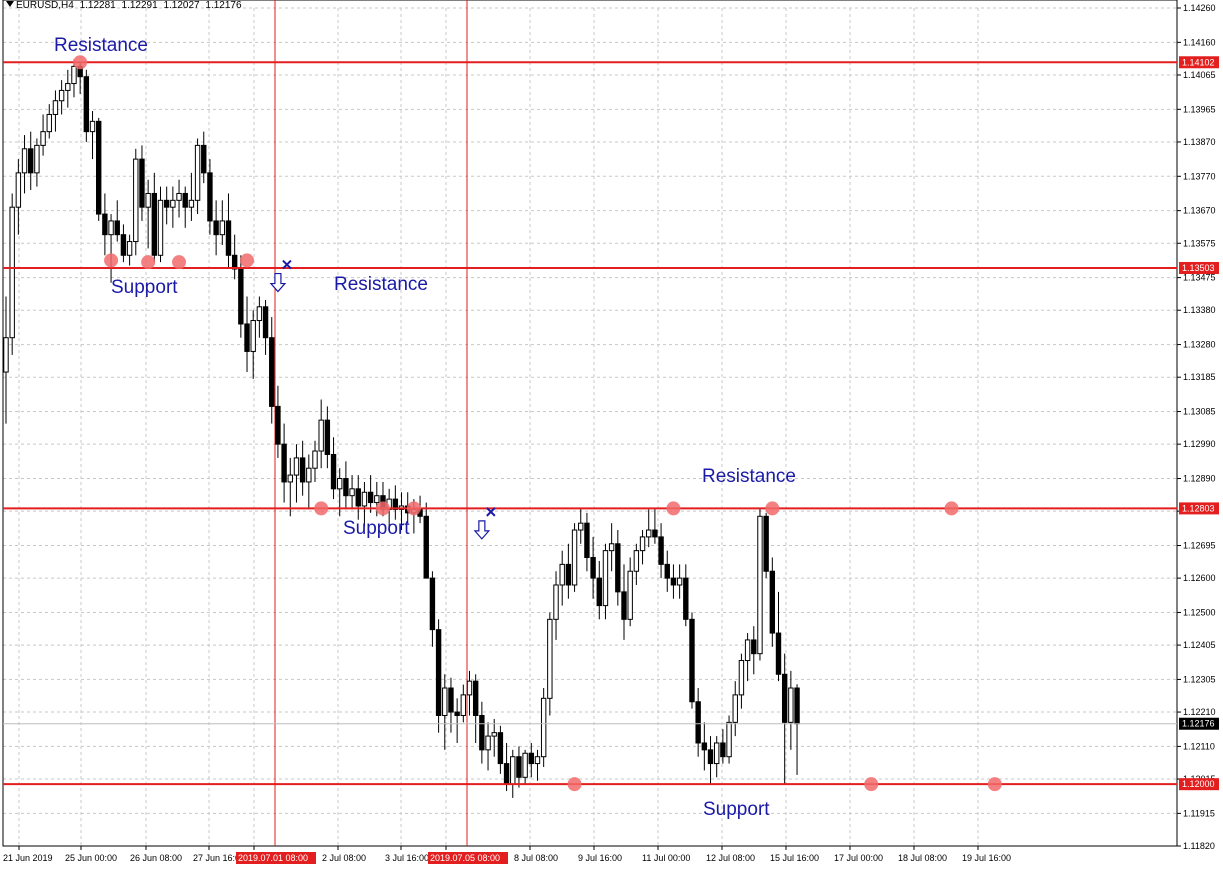  What do you see at coordinates (749, 476) in the screenshot?
I see `annotation-resistance-3: Resistance` at bounding box center [749, 476].